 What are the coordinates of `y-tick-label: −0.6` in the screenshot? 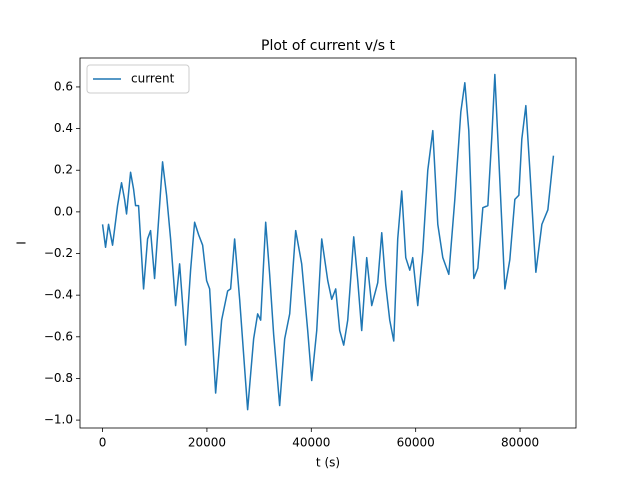 It's located at (58, 336).